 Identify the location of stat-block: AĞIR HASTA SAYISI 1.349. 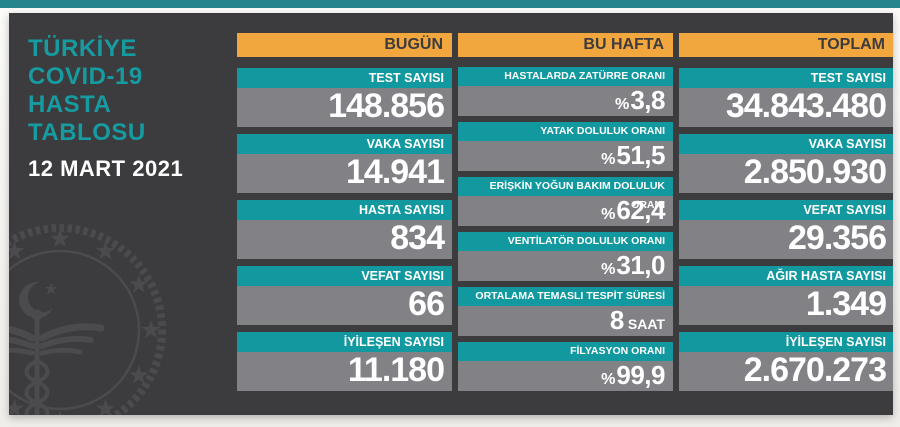
(786, 295).